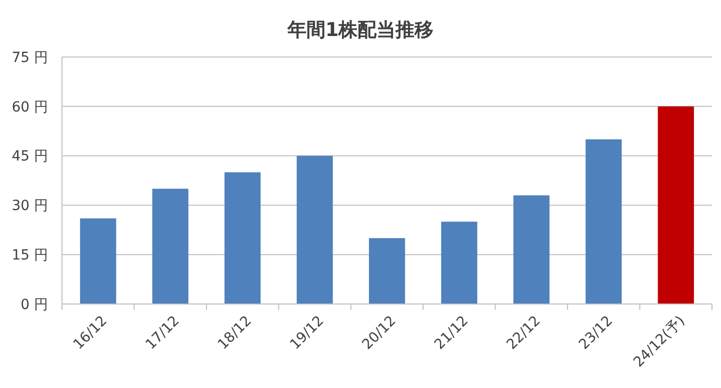  I want to click on y-tick-label: 15 円, so click(30, 256).